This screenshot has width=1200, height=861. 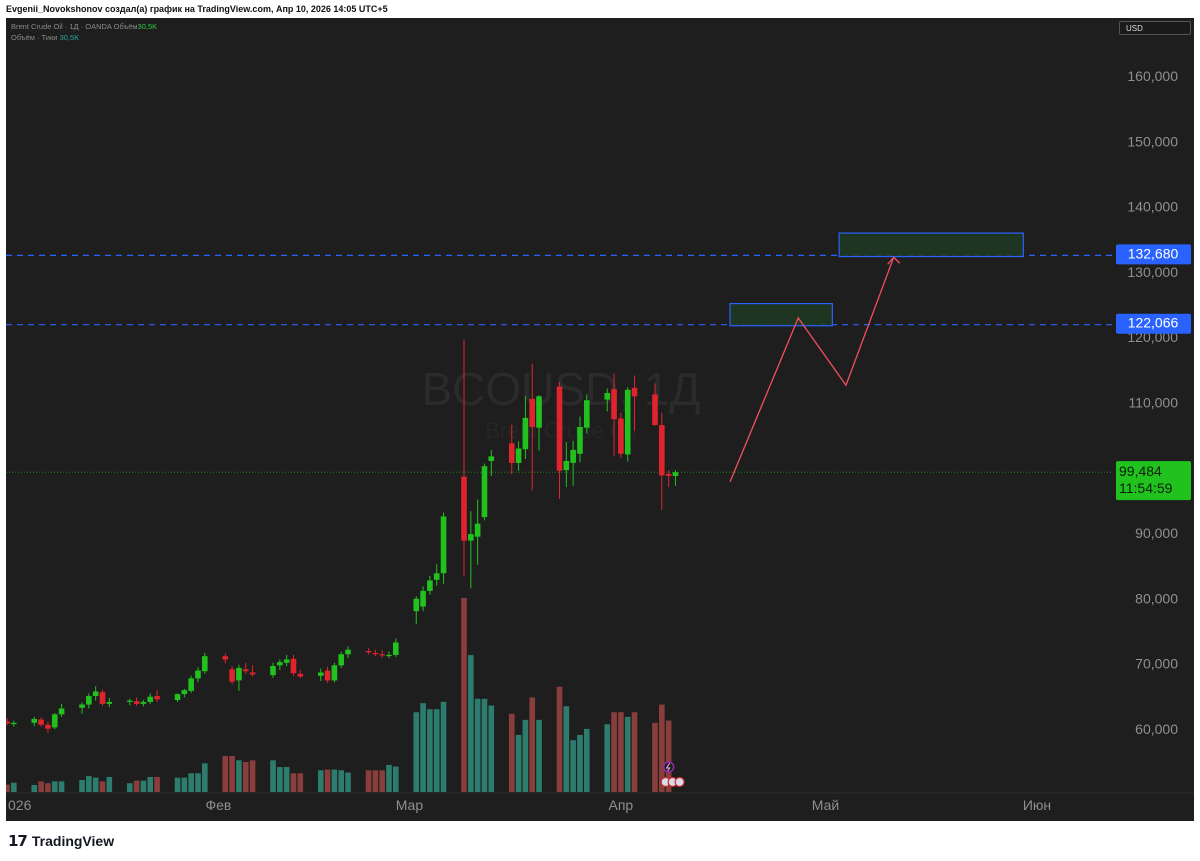 What do you see at coordinates (219, 805) in the screenshot?
I see `x-tick-label: Фев` at bounding box center [219, 805].